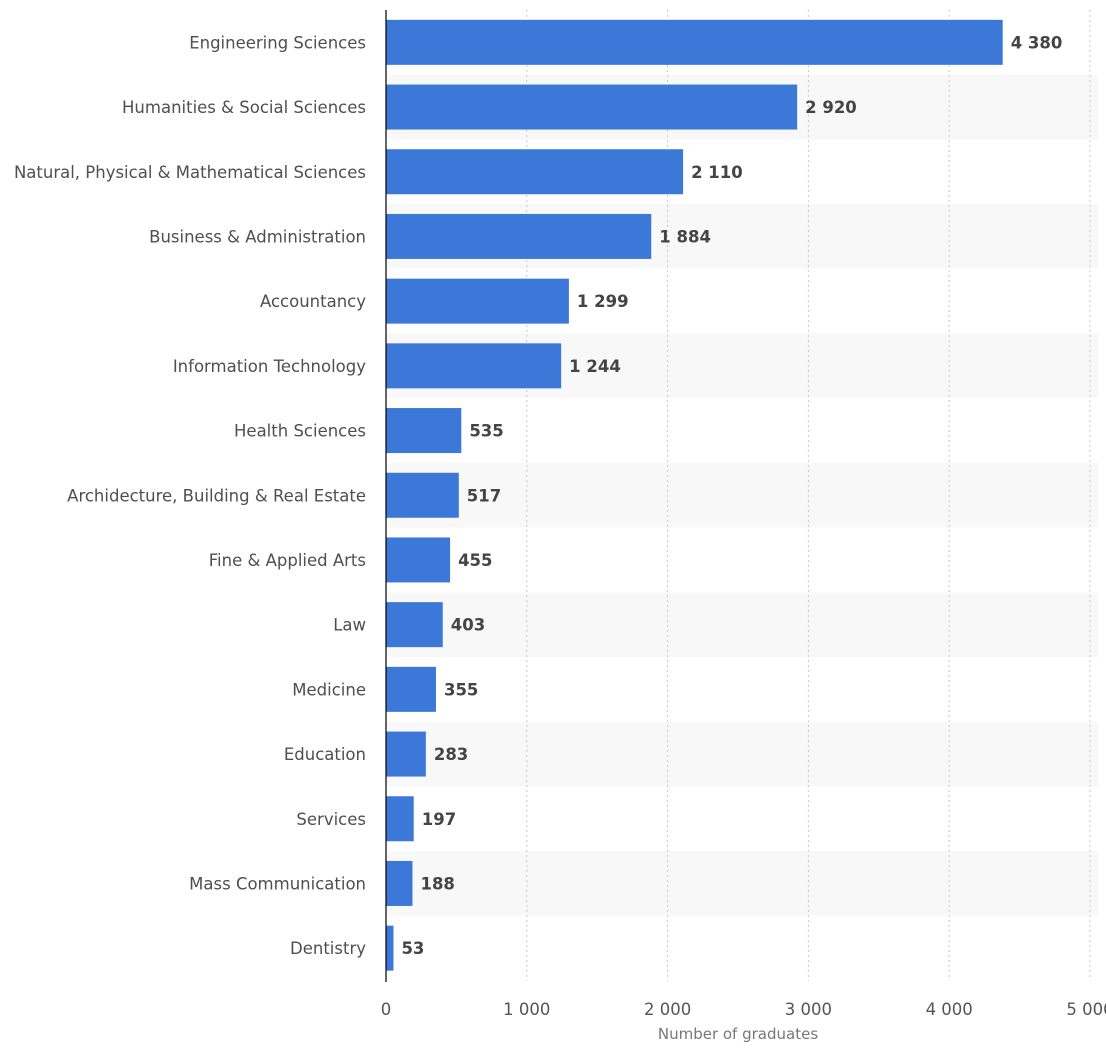 The image size is (1106, 1048). I want to click on category-label: Business & Administration, so click(257, 236).